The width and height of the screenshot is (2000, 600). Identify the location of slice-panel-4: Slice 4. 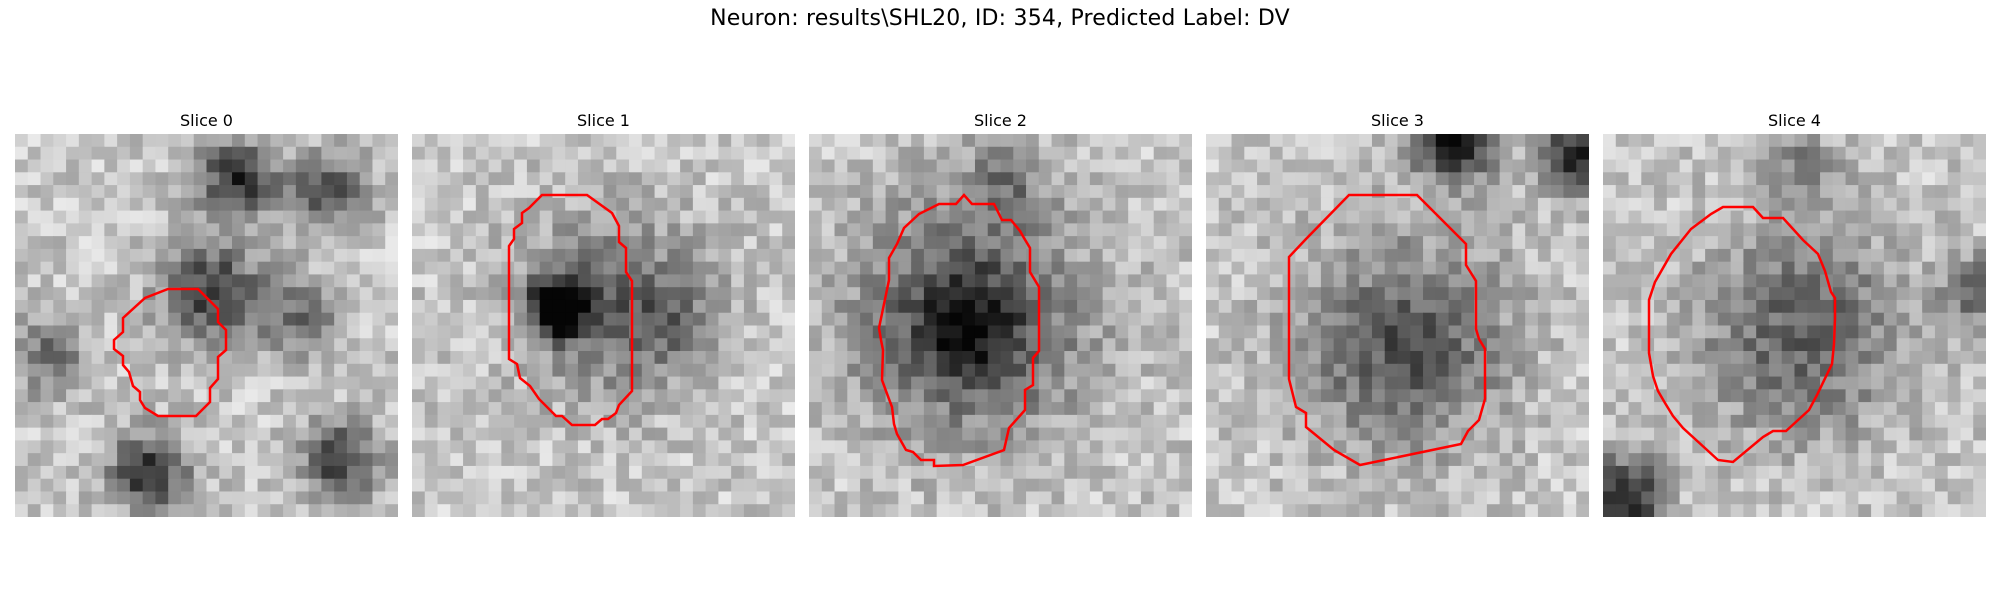
(1794, 313).